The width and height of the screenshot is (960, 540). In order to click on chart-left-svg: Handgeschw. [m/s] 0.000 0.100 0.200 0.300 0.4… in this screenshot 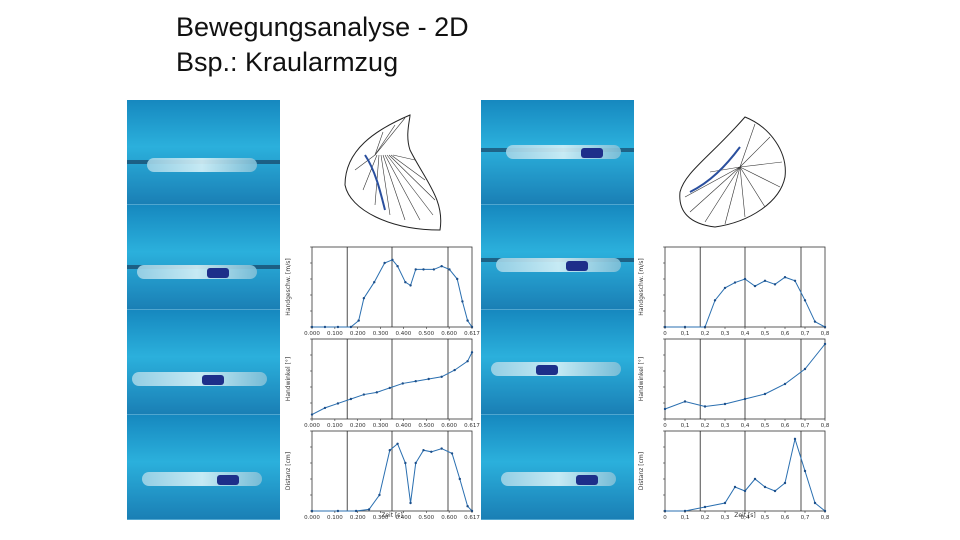, I will do `click(382, 383)`.